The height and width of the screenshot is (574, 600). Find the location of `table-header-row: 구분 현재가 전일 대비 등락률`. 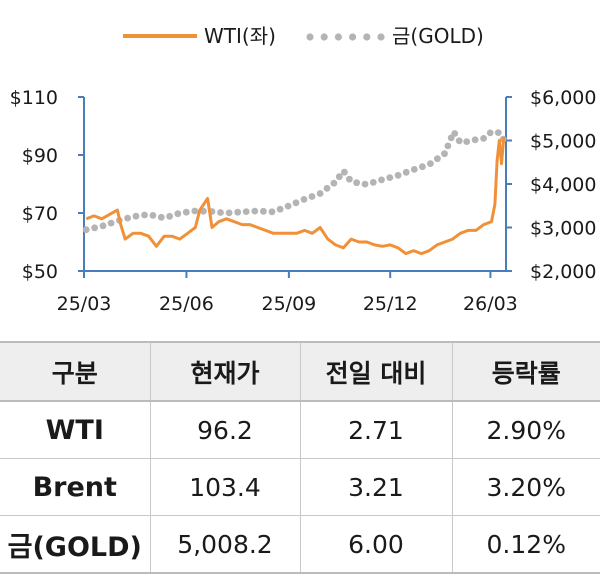

table-header-row: 구분 현재가 전일 대비 등락률 is located at coordinates (300, 371).